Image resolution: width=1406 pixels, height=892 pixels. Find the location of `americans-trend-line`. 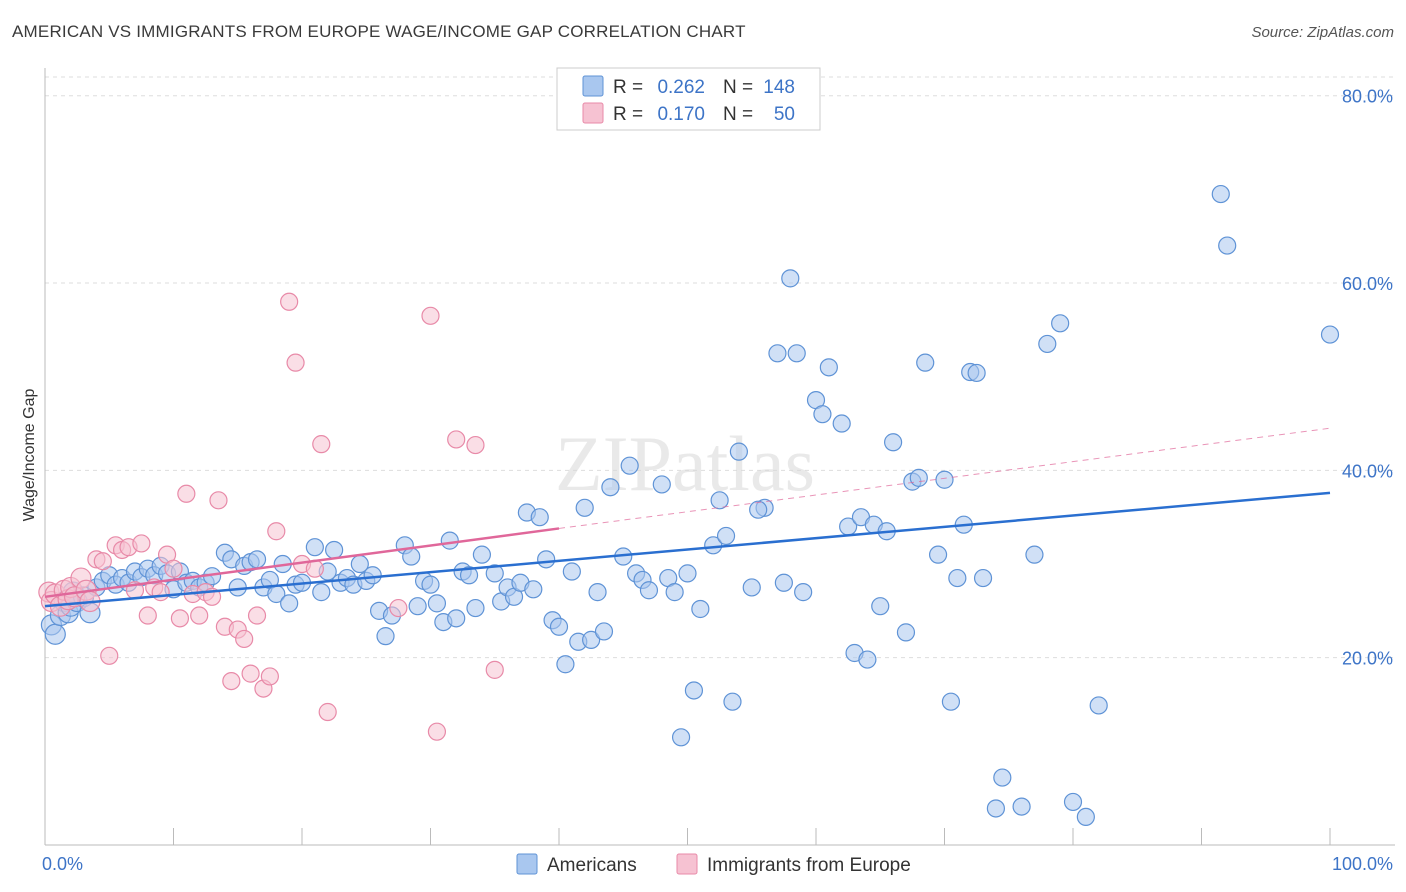

americans-trend-line is located at coordinates (687, 549).